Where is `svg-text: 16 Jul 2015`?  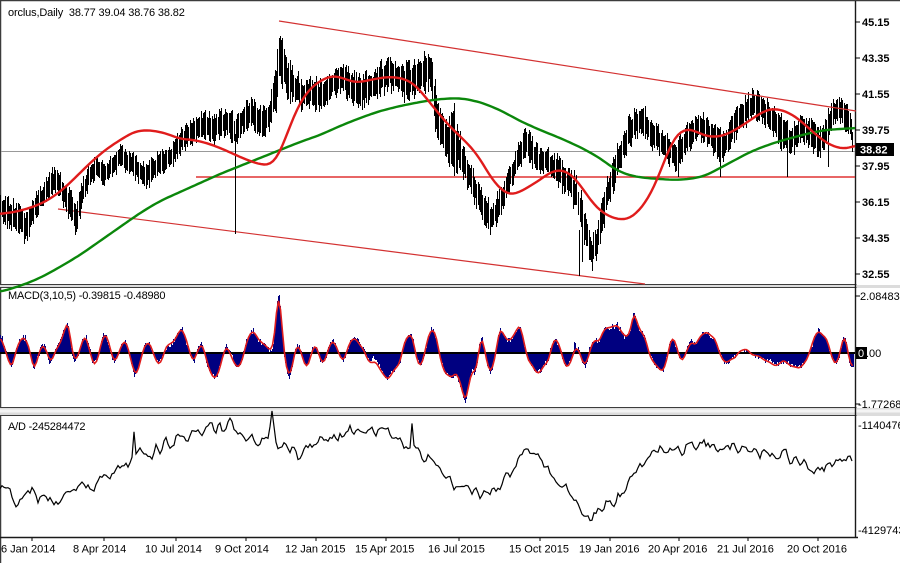 svg-text: 16 Jul 2015 is located at coordinates (456, 550).